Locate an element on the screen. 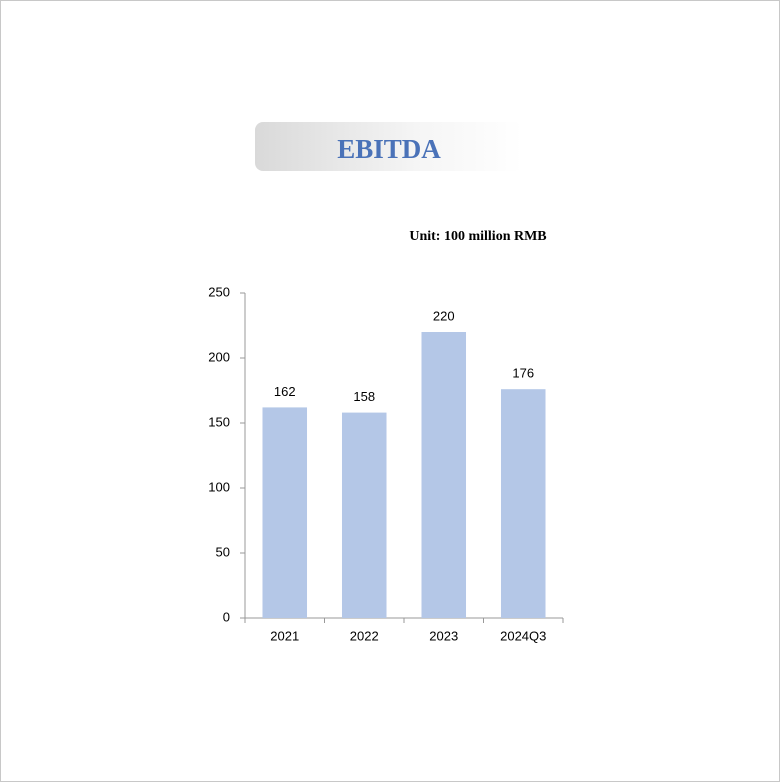  y-tick-label: 150 is located at coordinates (219, 421).